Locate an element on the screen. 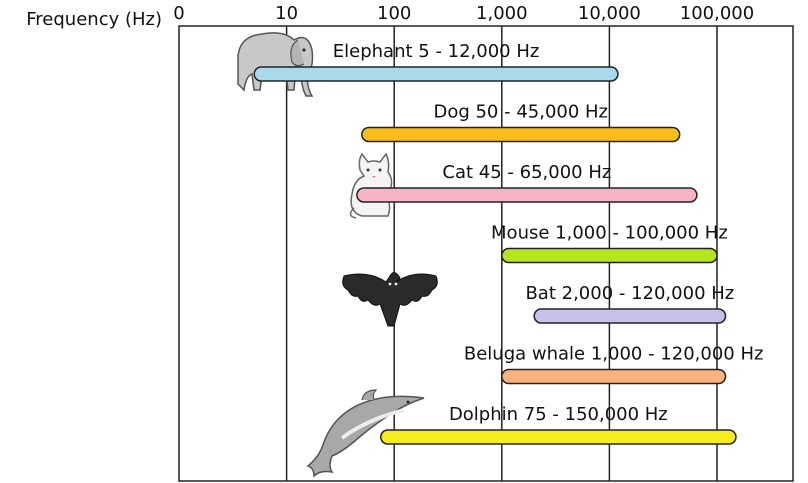 Image resolution: width=808 pixels, height=483 pixels. range-label: Dolphin 75 - 150,000 Hz is located at coordinates (558, 414).